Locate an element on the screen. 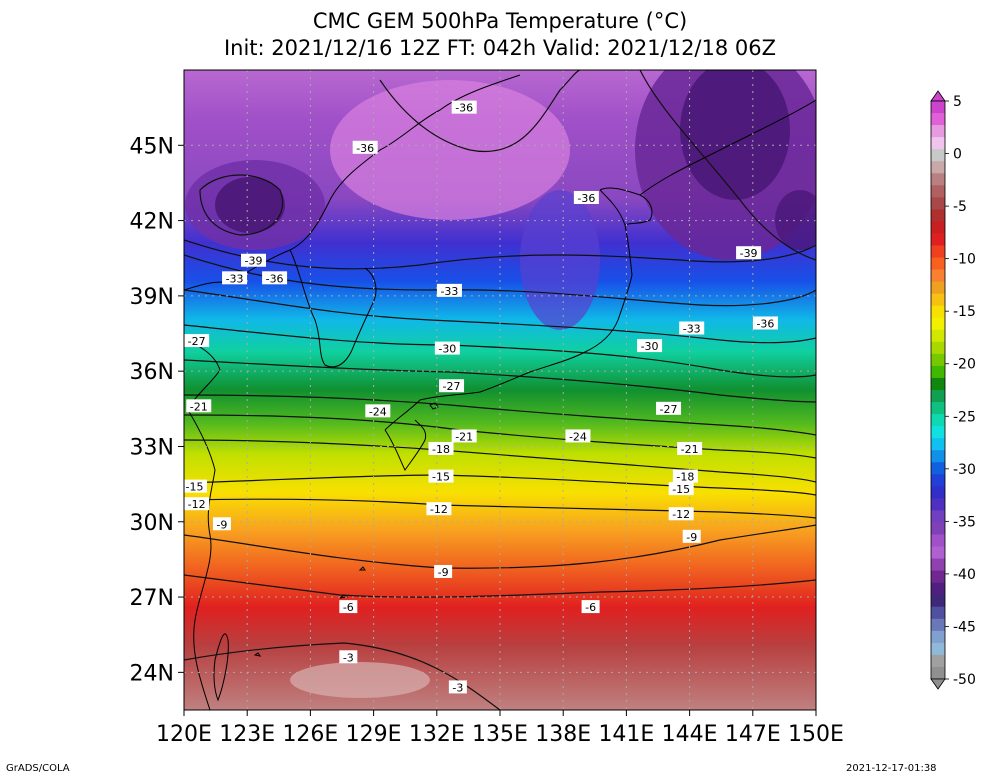 The image size is (1000, 779). lat-tick-label: 27N is located at coordinates (152, 598).